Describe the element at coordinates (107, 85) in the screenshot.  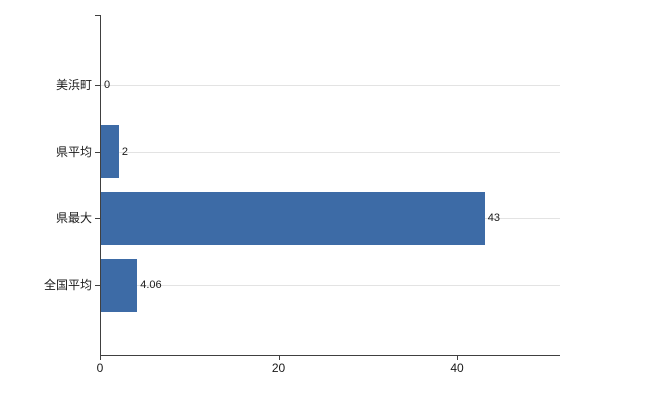
I see `bar-value-label: 0` at that location.